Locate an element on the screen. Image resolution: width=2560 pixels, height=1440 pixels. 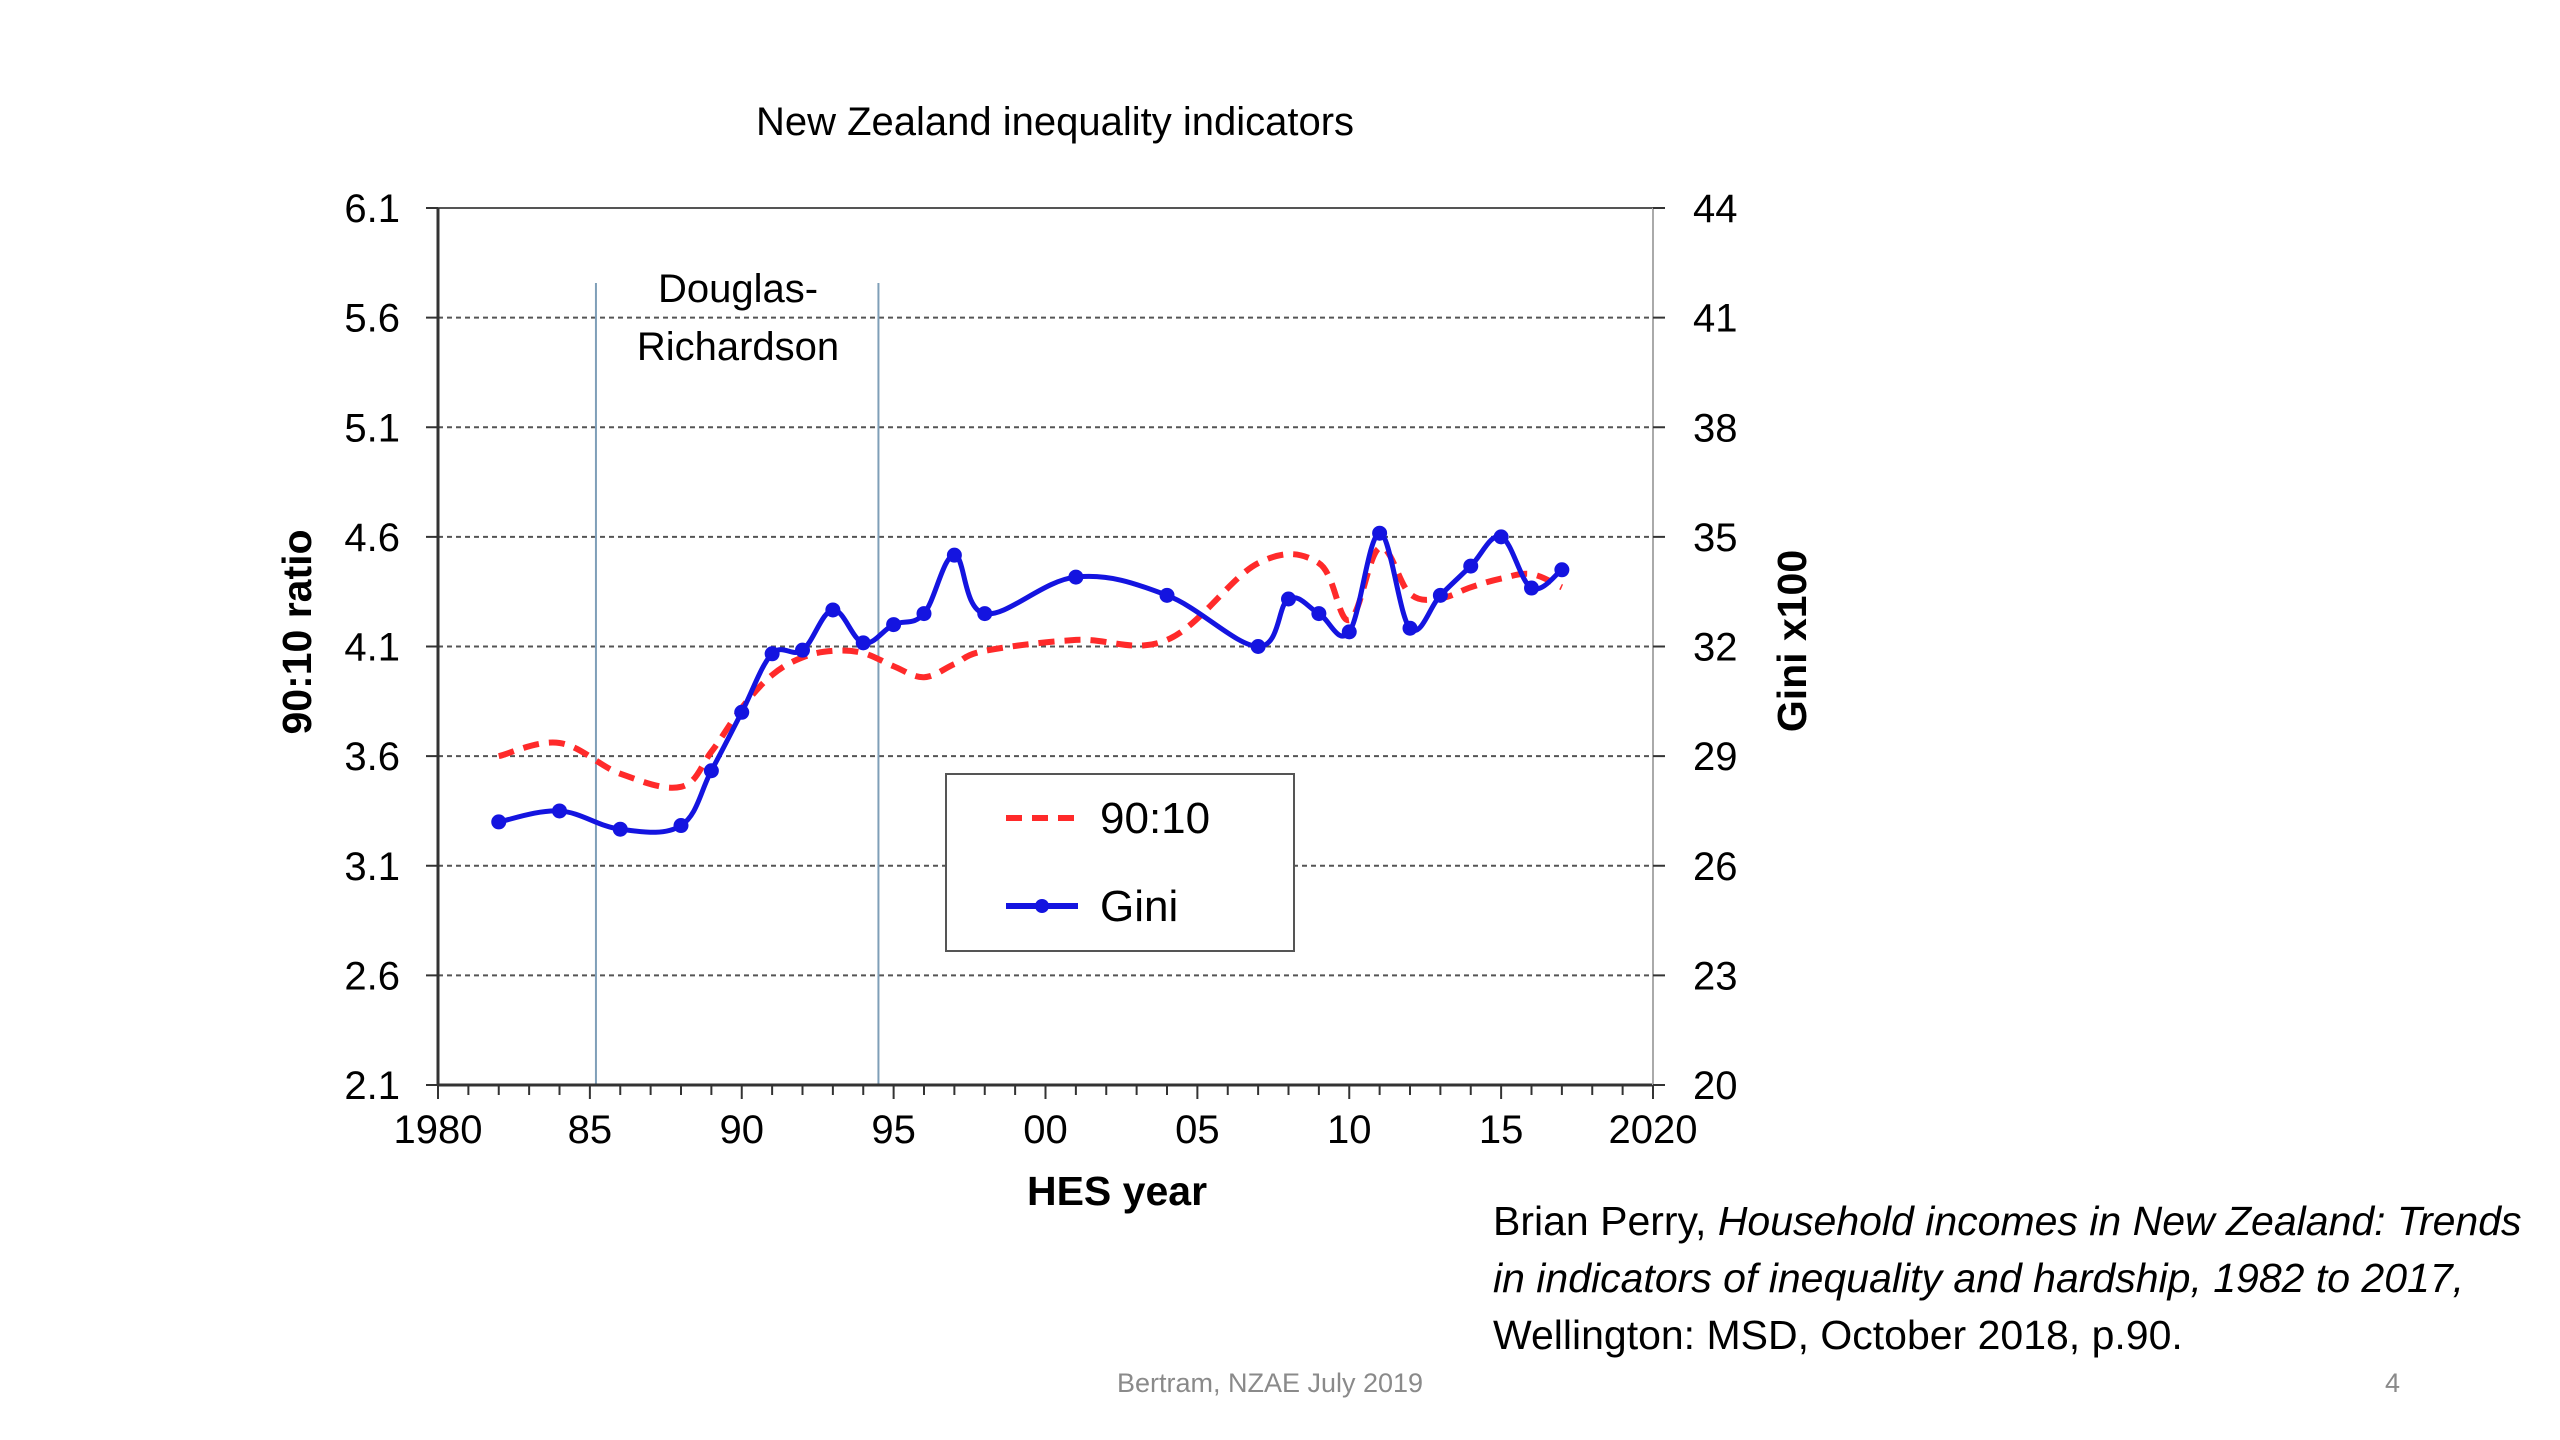
x-axis-label: HES year is located at coordinates (1117, 1191).